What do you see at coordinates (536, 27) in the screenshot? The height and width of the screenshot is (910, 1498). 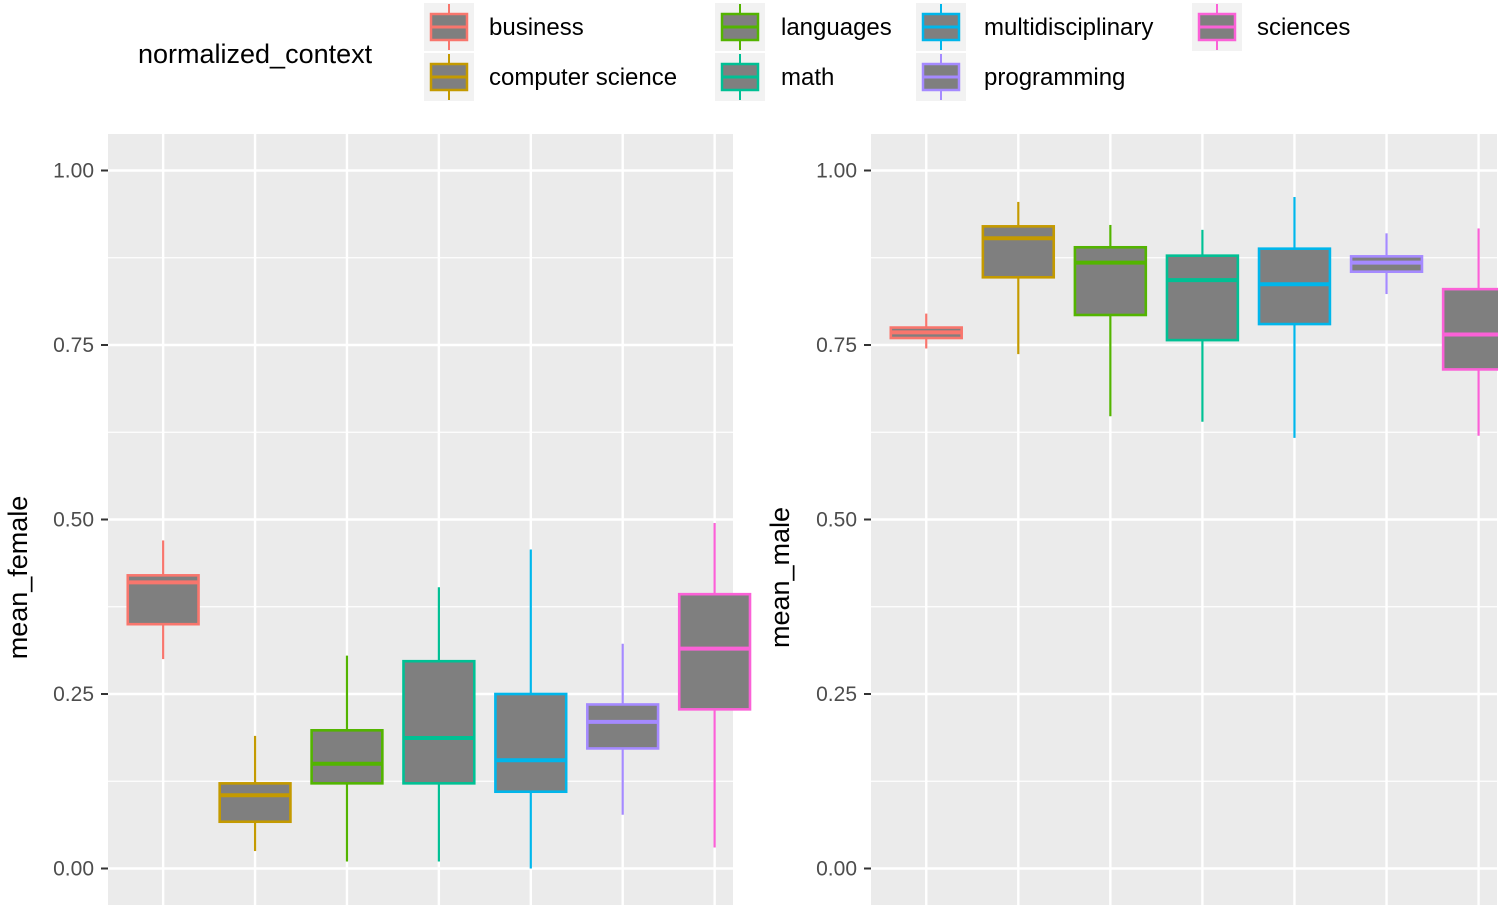 I see `legend-label: business` at bounding box center [536, 27].